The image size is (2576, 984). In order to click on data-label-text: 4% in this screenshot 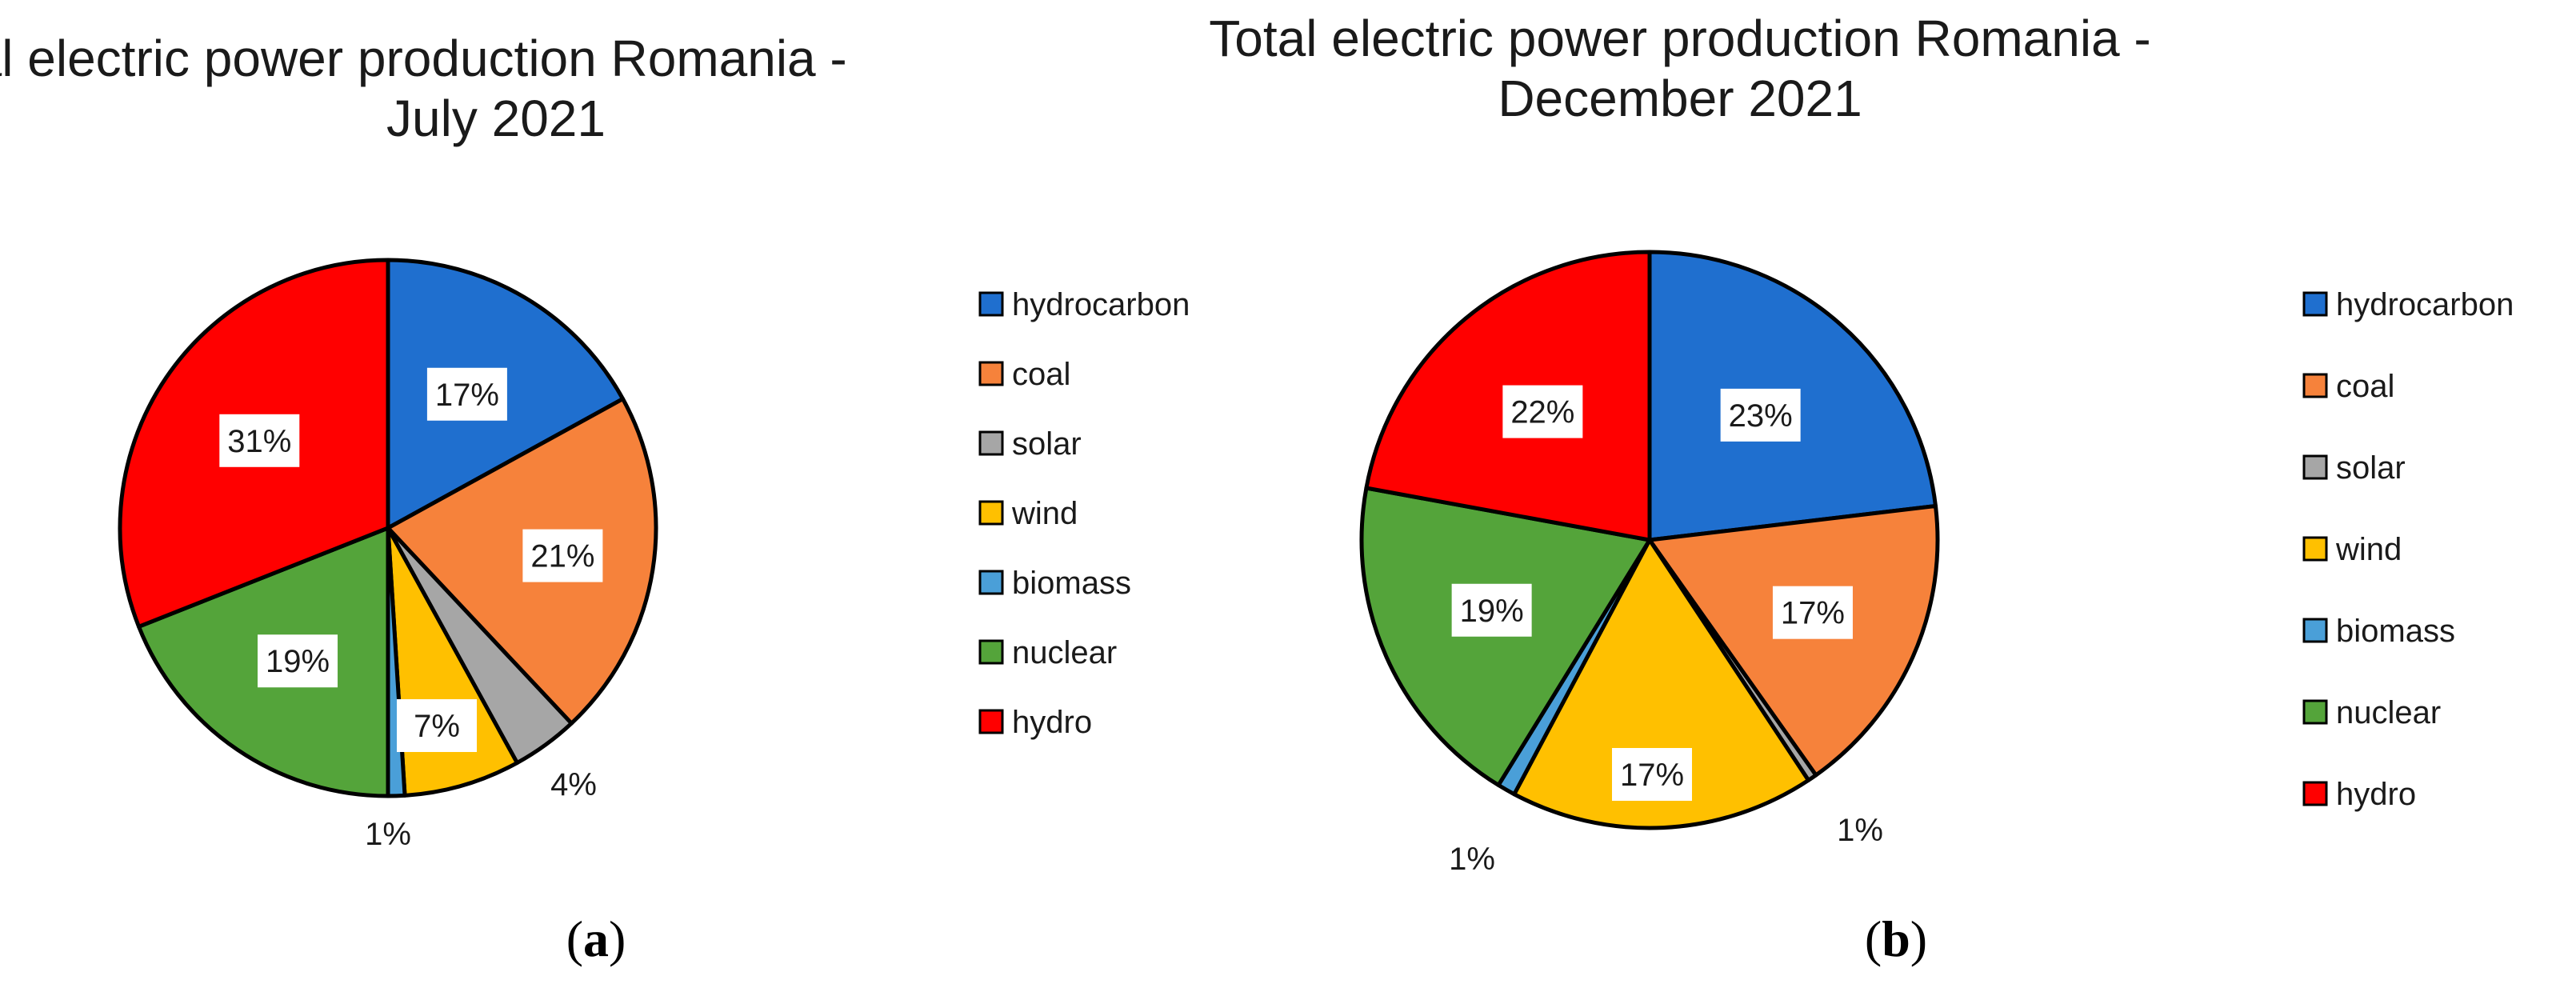, I will do `click(573, 784)`.